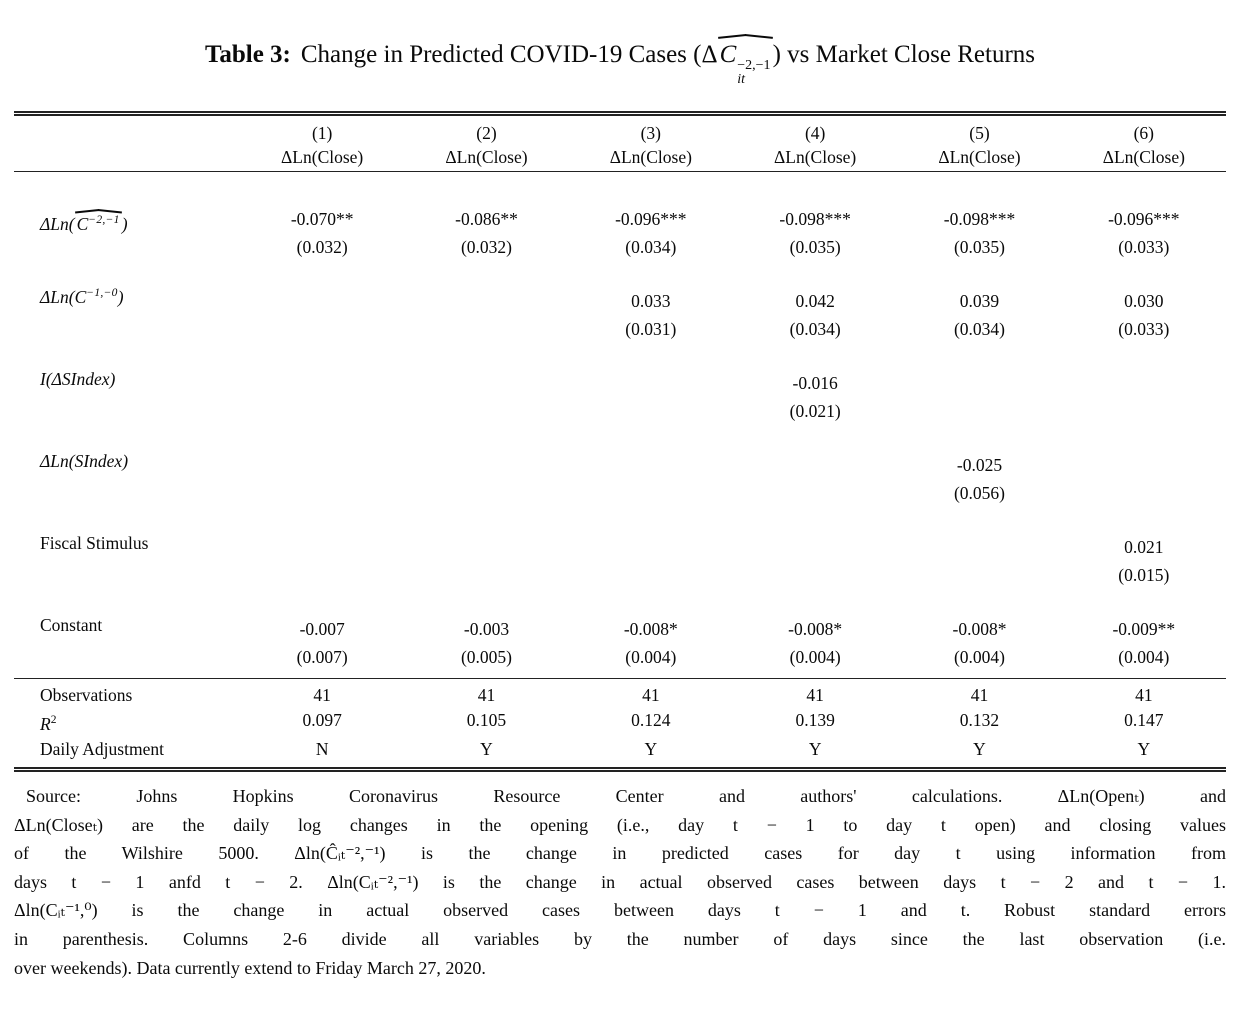  I want to click on cell-col6: -0.009** (0.004), so click(1143, 647).